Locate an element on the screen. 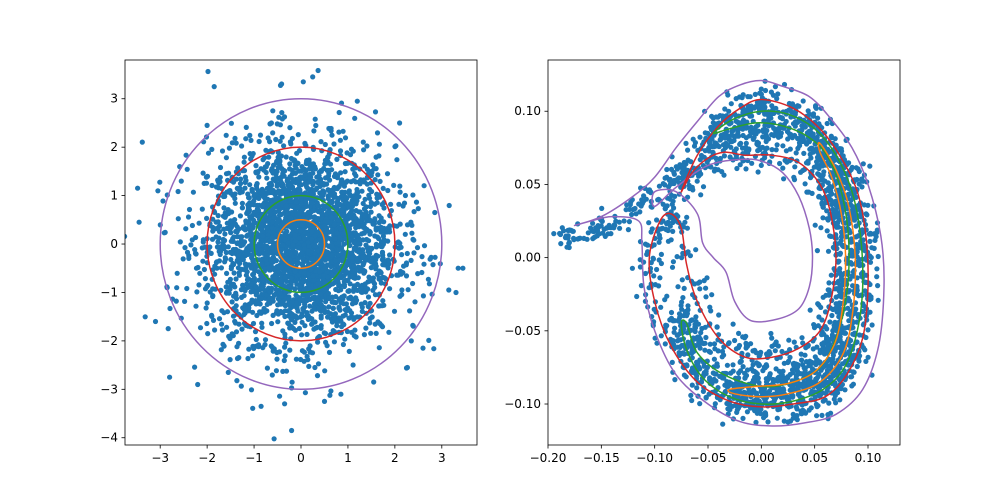 This screenshot has height=500, width=1000. y-tick-label: 0 is located at coordinates (114, 244).